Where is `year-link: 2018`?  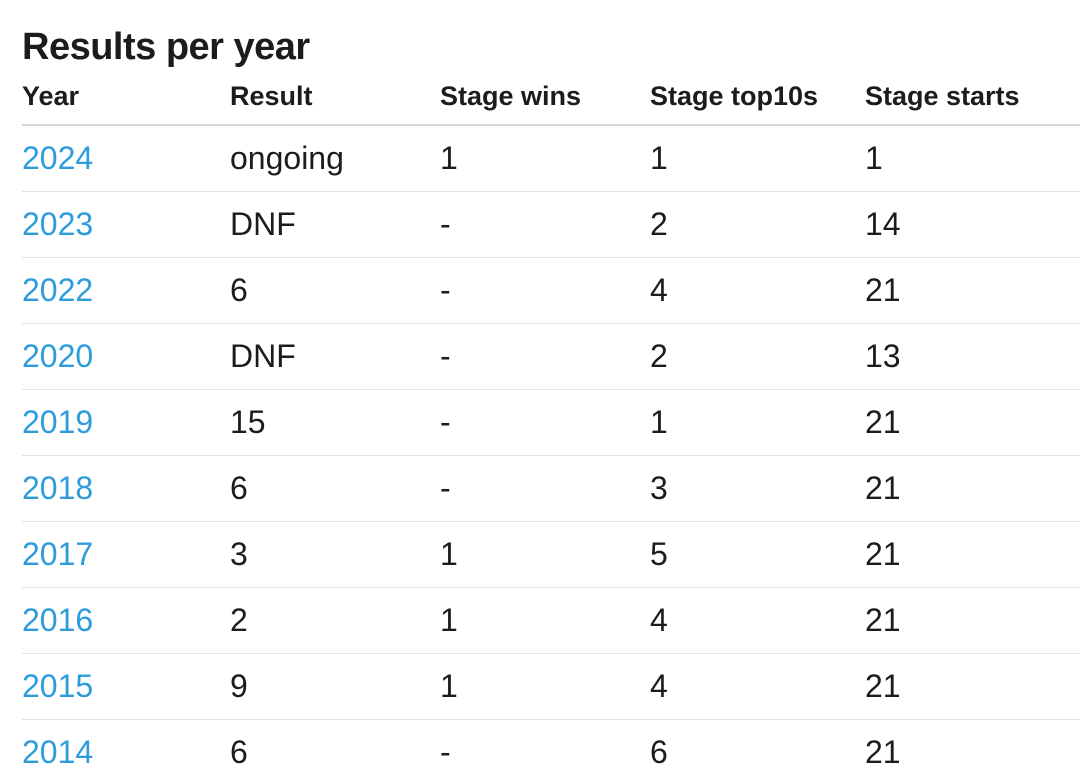 year-link: 2018 is located at coordinates (58, 488).